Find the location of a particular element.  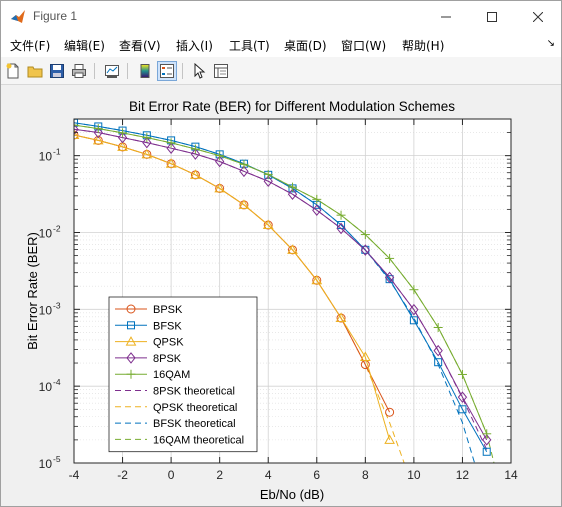

close-button is located at coordinates (538, 17).